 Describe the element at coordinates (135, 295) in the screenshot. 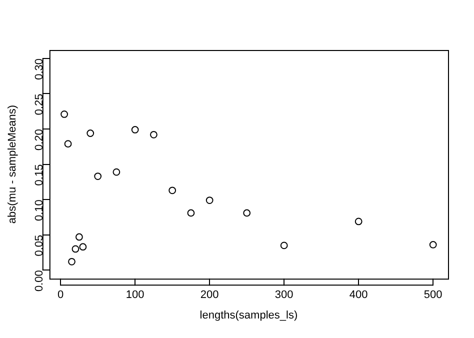

I see `x-tick-label: 100` at that location.